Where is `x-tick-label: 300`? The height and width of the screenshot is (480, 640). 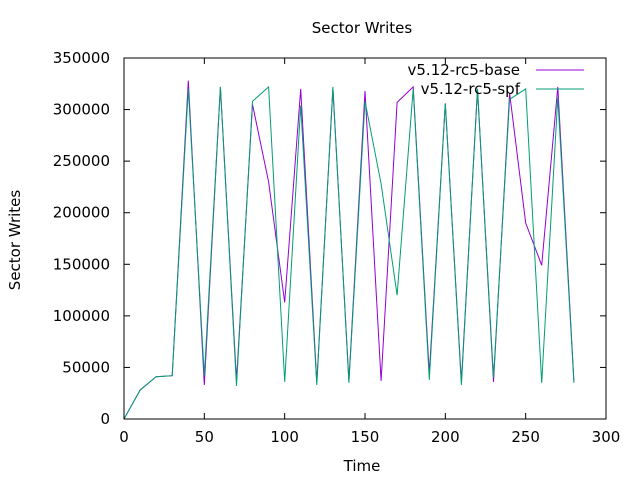
x-tick-label: 300 is located at coordinates (606, 437).